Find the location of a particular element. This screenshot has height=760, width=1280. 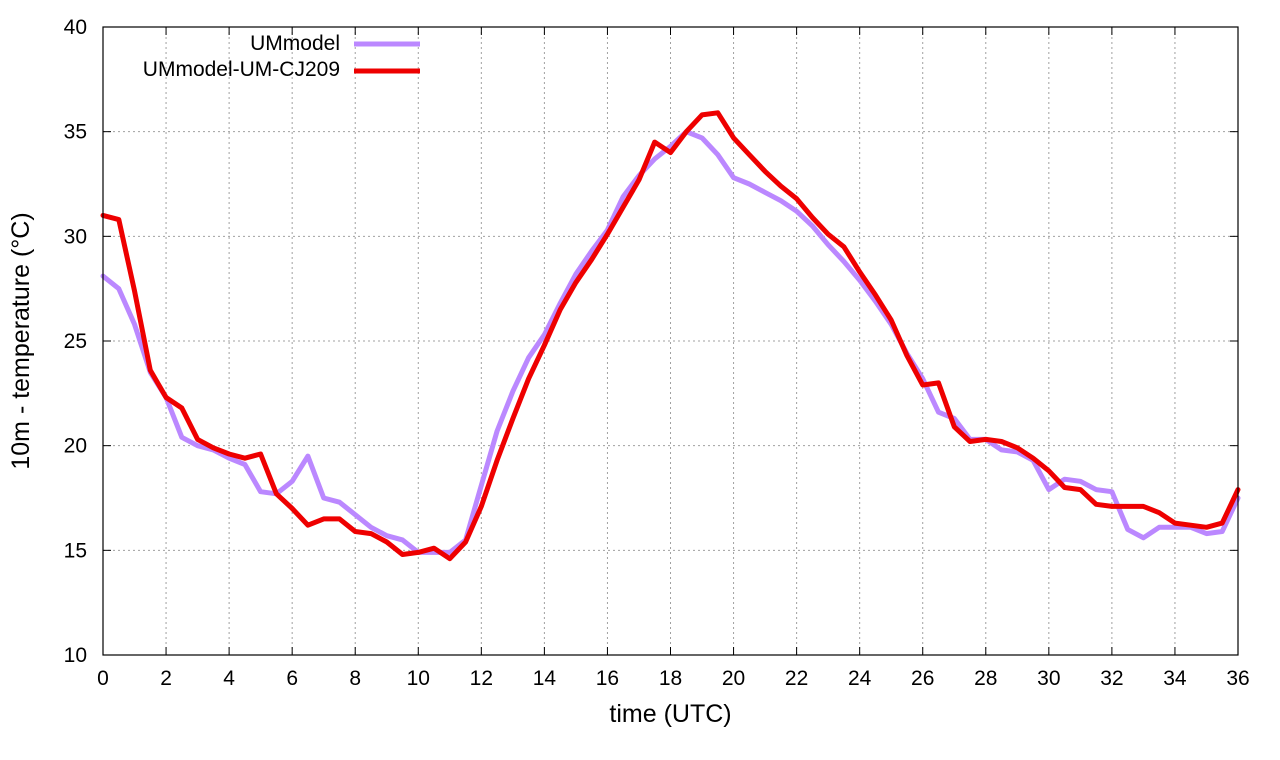

x-tick-label: 14 is located at coordinates (545, 678).